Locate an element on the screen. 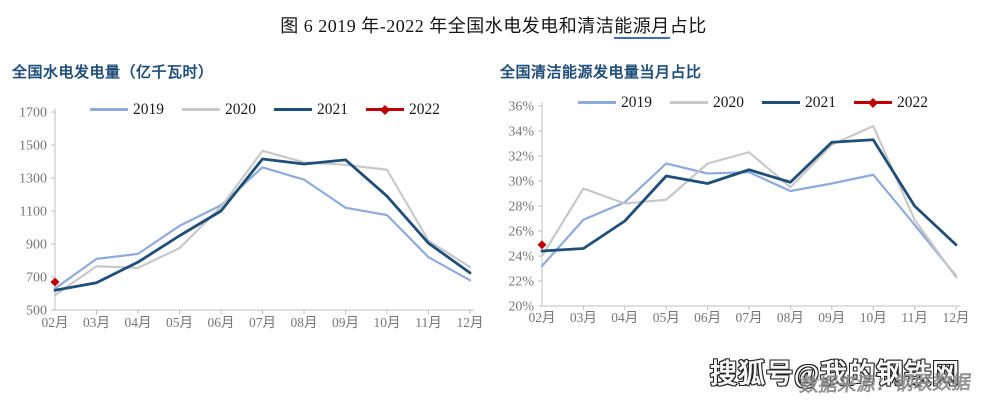 The width and height of the screenshot is (987, 400). right-y-tick-label: 24% is located at coordinates (521, 257).